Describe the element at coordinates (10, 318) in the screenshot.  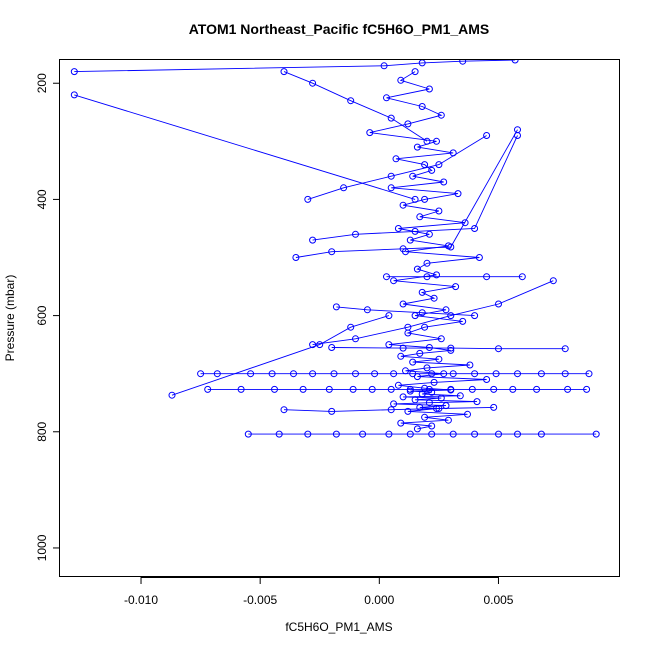
I see `y-axis-label: Pressure (mbar)` at that location.